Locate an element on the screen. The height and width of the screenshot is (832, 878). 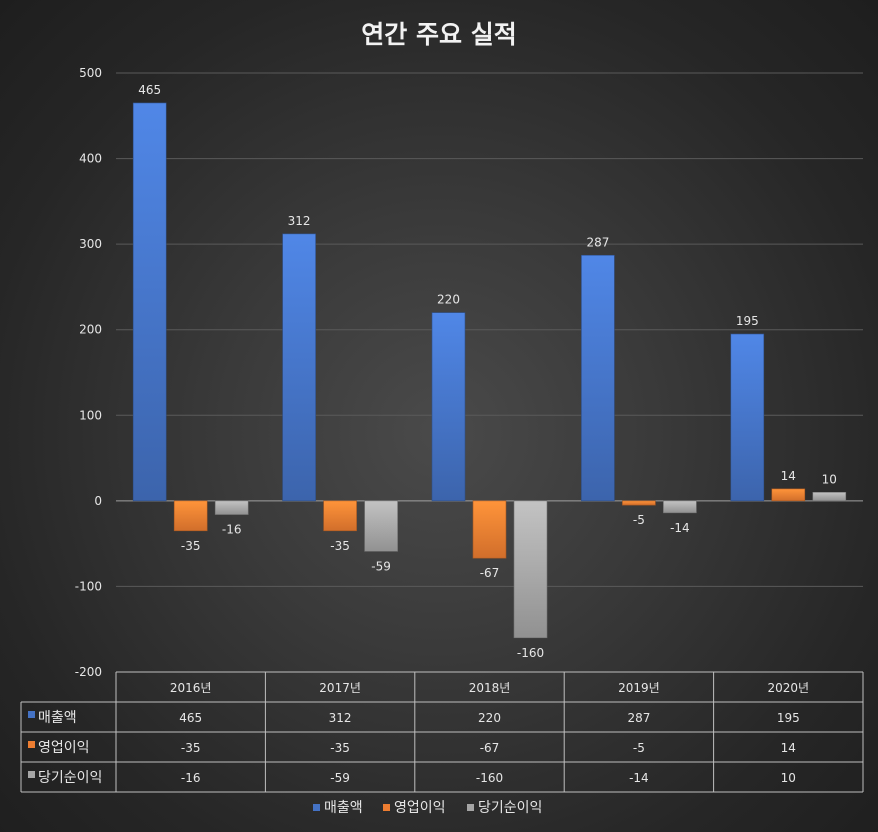
data-label: 287 is located at coordinates (597, 242).